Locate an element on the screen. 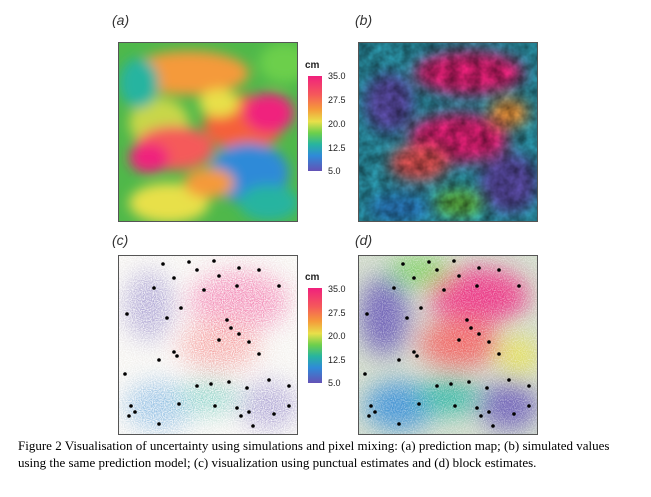 This screenshot has height=497, width=651. colorbar-unit-top: cm is located at coordinates (312, 65).